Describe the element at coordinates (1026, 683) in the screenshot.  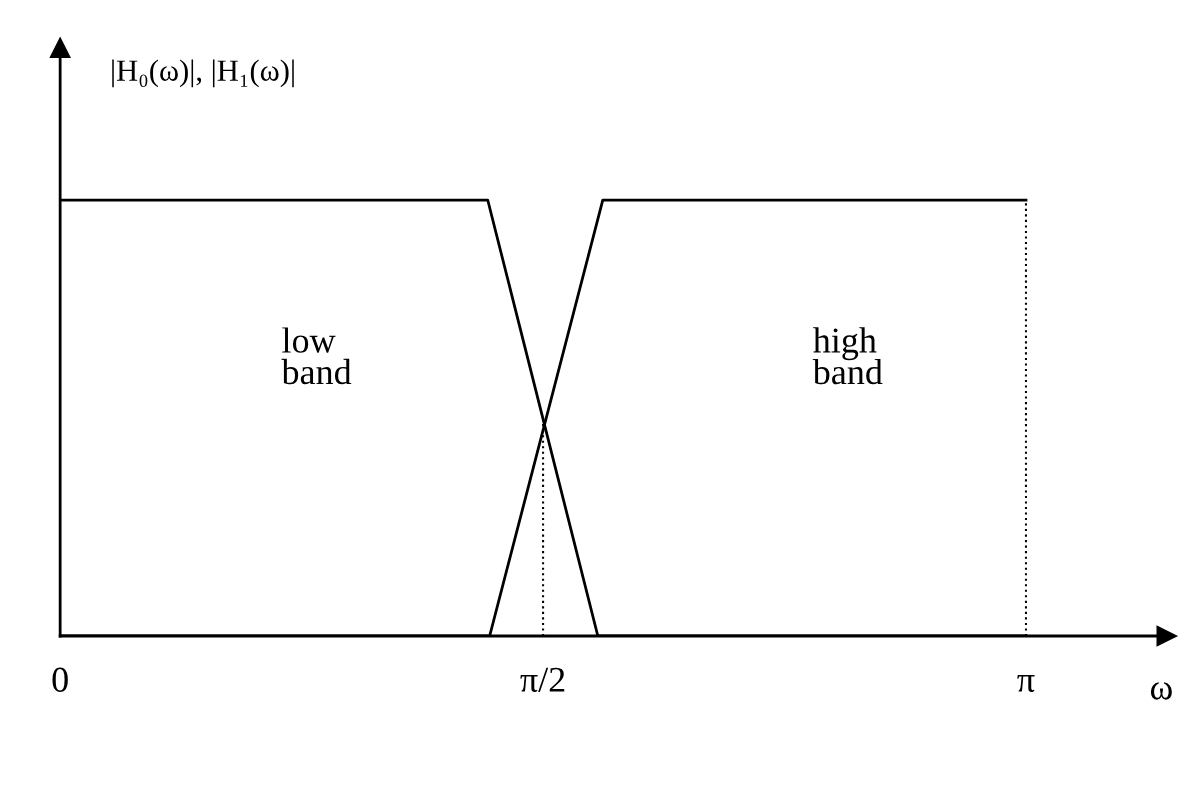
I see `x-tick-label: π` at that location.